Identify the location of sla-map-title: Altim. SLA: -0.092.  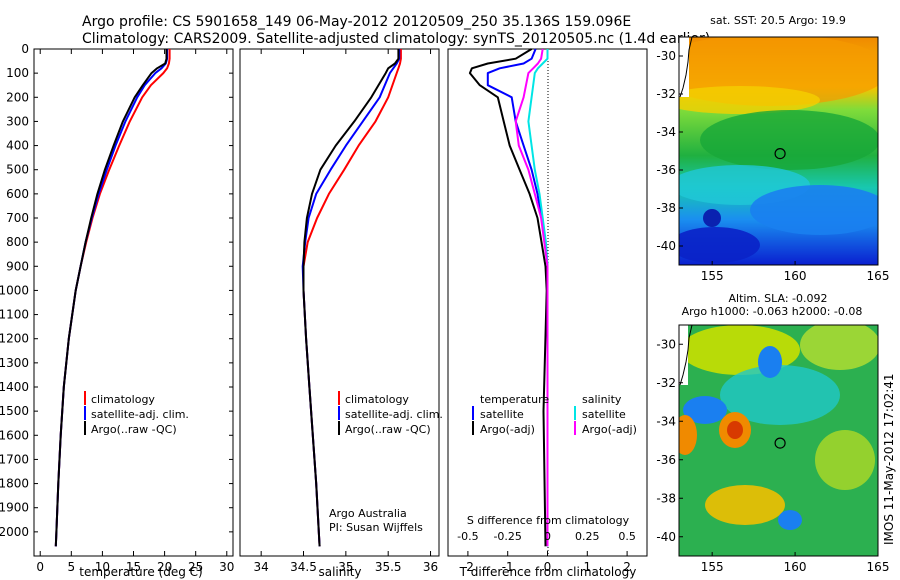
(777, 298).